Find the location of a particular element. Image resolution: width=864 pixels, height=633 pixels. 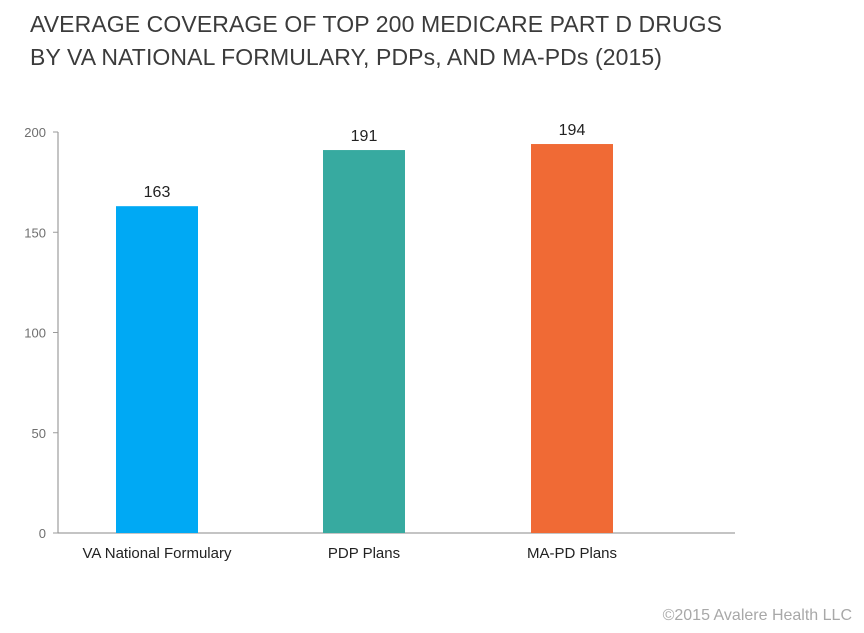

copyright-text: ©2015 Avalere Health LLC is located at coordinates (757, 615).